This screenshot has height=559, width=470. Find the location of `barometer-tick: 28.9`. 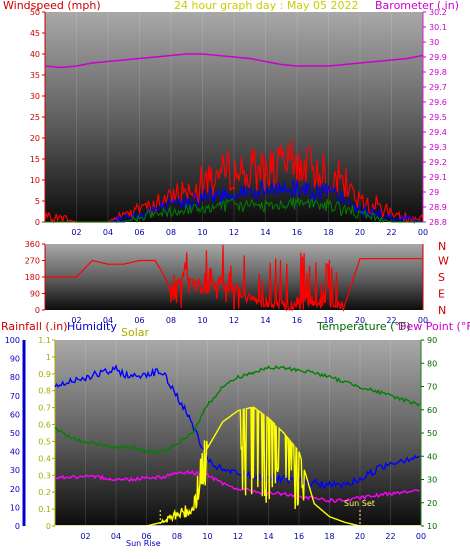

barometer-tick: 28.9 is located at coordinates (438, 207).